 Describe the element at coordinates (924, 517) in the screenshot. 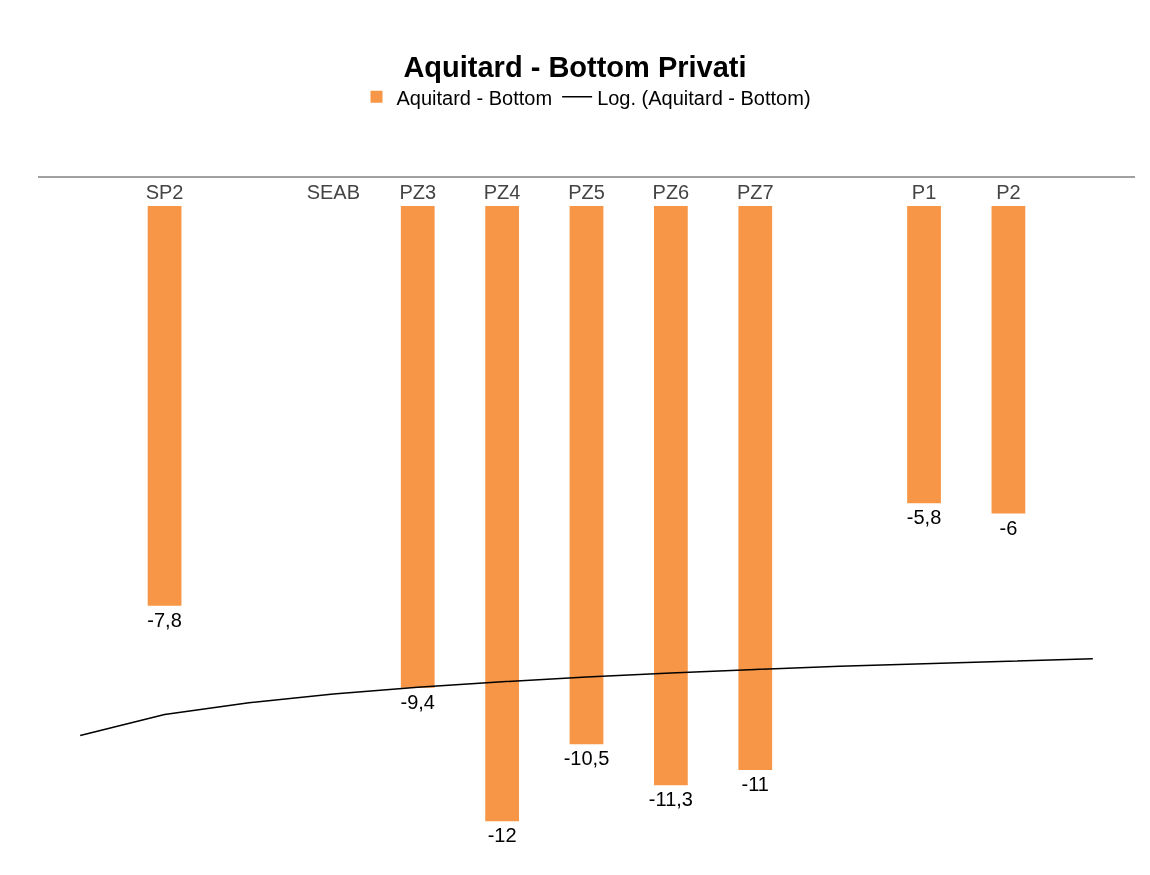

I see `data-label: -5,8` at that location.